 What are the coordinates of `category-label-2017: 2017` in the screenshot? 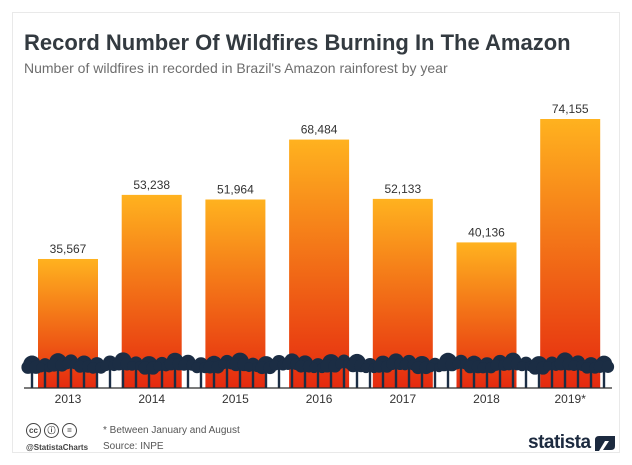 It's located at (402, 399).